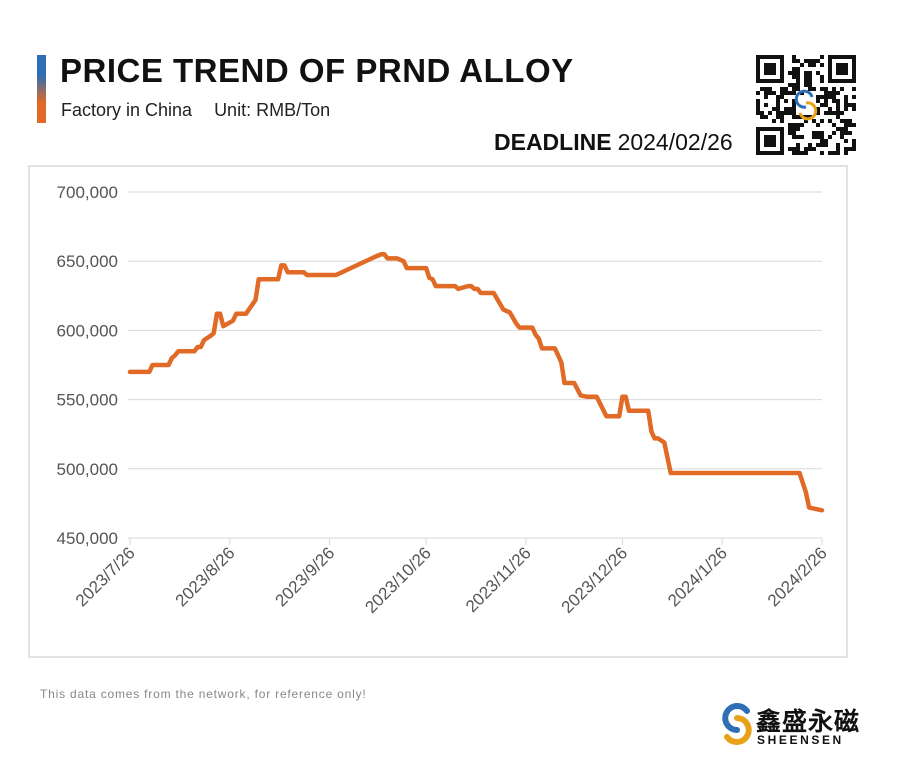 This screenshot has height=770, width=900. What do you see at coordinates (398, 580) in the screenshot?
I see `x-tick-label: 2023/10/26` at bounding box center [398, 580].